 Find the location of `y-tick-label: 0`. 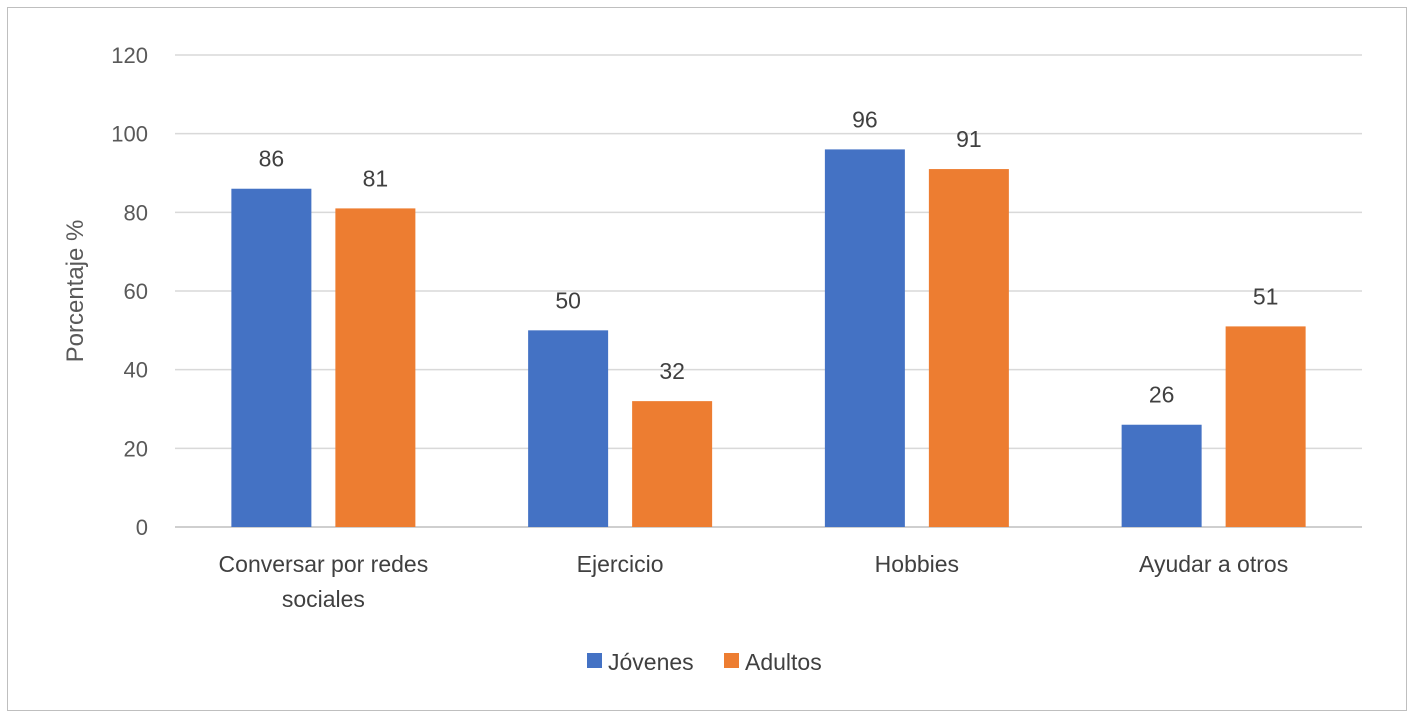

y-tick-label: 0 is located at coordinates (142, 527).